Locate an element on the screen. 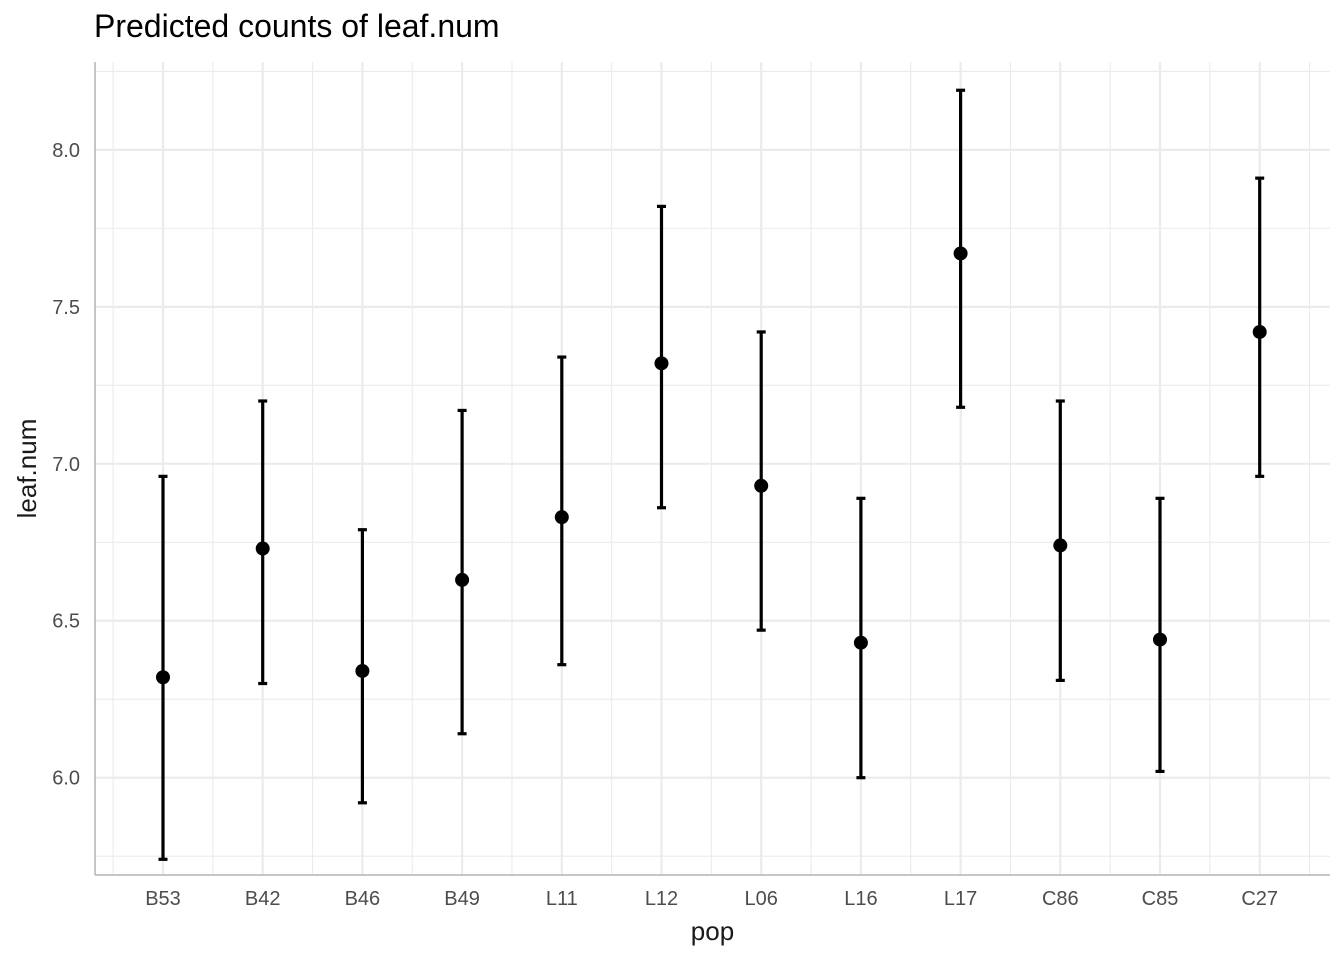 This screenshot has width=1344, height=960. chart-title: Predicted counts of leaf.num is located at coordinates (297, 26).